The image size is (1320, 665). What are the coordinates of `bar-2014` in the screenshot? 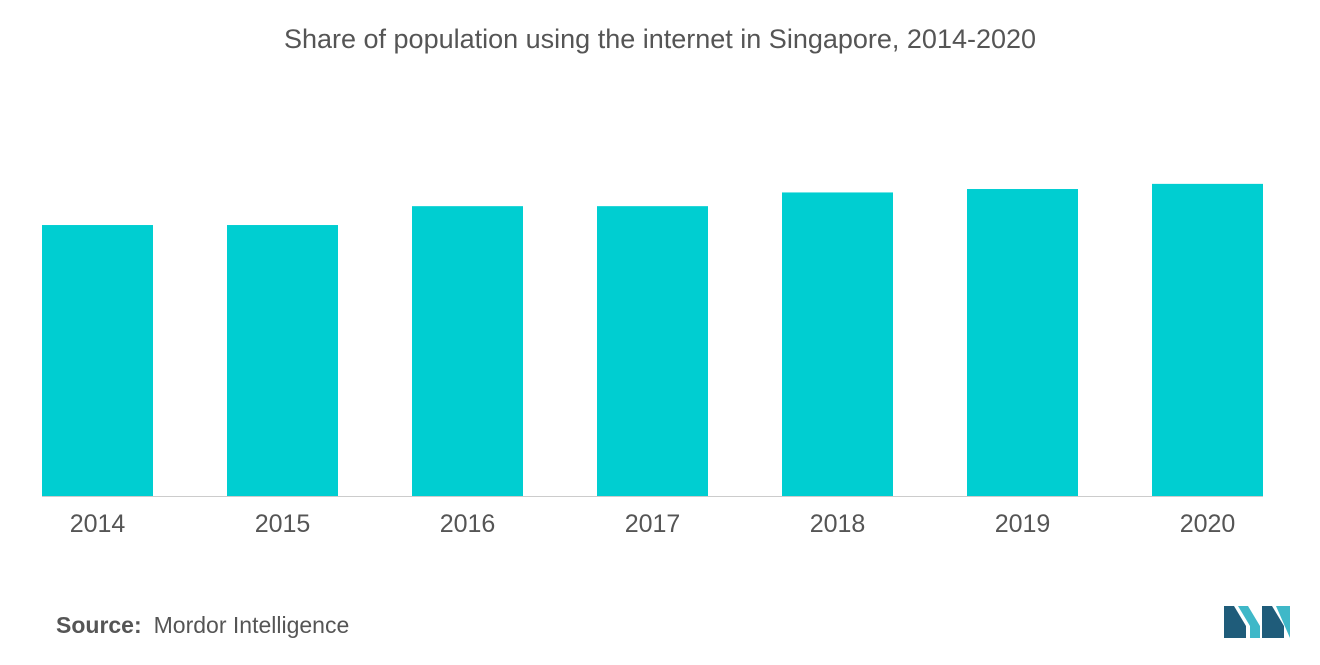 It's located at (97, 360).